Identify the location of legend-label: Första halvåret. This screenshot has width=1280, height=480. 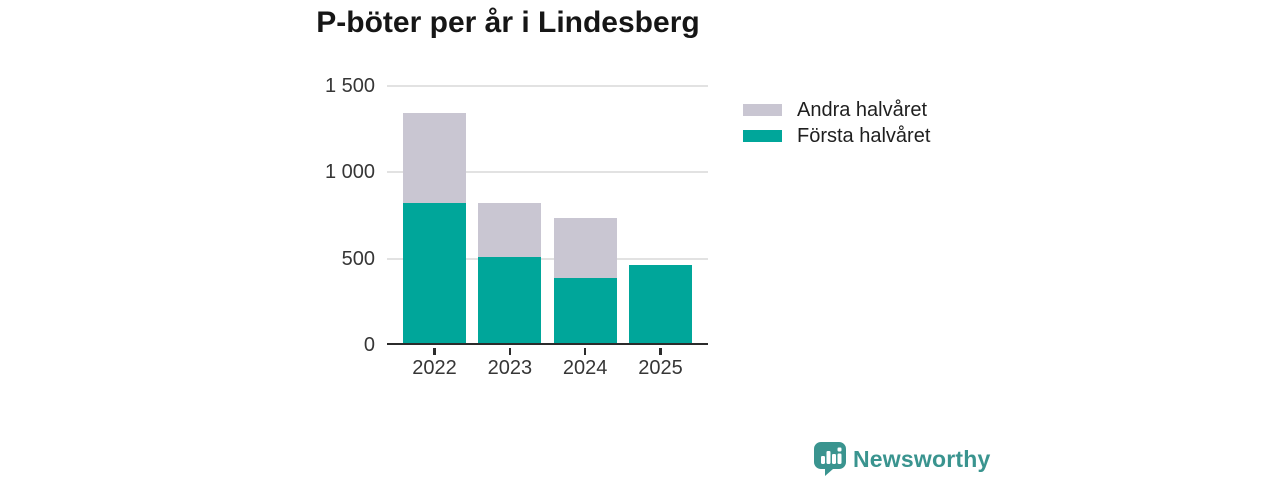
(864, 135).